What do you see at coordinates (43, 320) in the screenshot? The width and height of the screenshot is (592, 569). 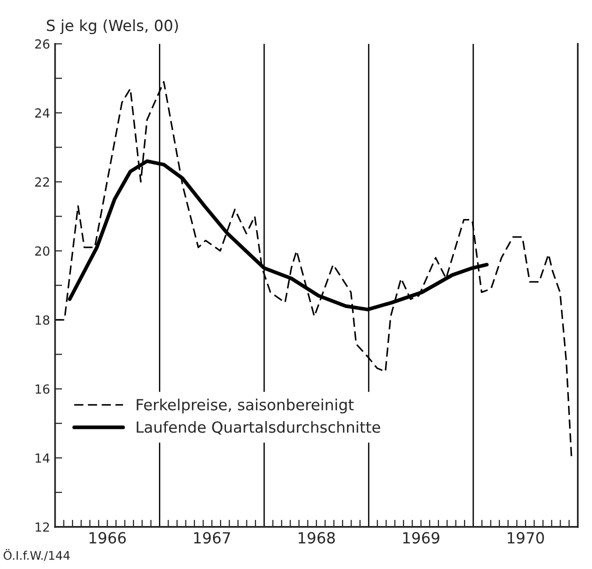 I see `y-tick-label: 18` at bounding box center [43, 320].